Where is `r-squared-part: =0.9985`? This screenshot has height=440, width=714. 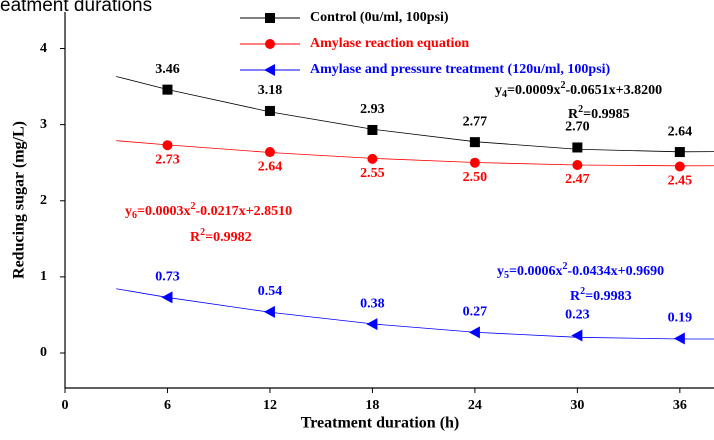 r-squared-part: =0.9985 is located at coordinates (606, 114).